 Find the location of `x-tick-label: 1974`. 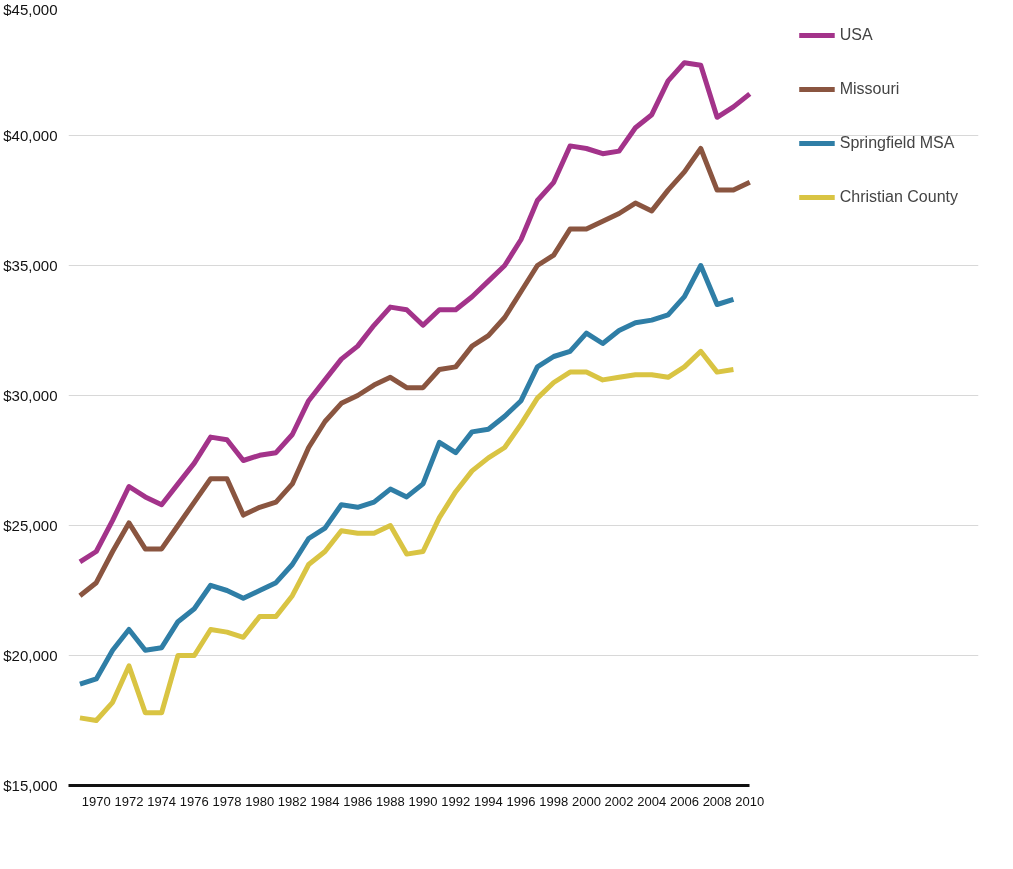

x-tick-label: 1974 is located at coordinates (162, 801).